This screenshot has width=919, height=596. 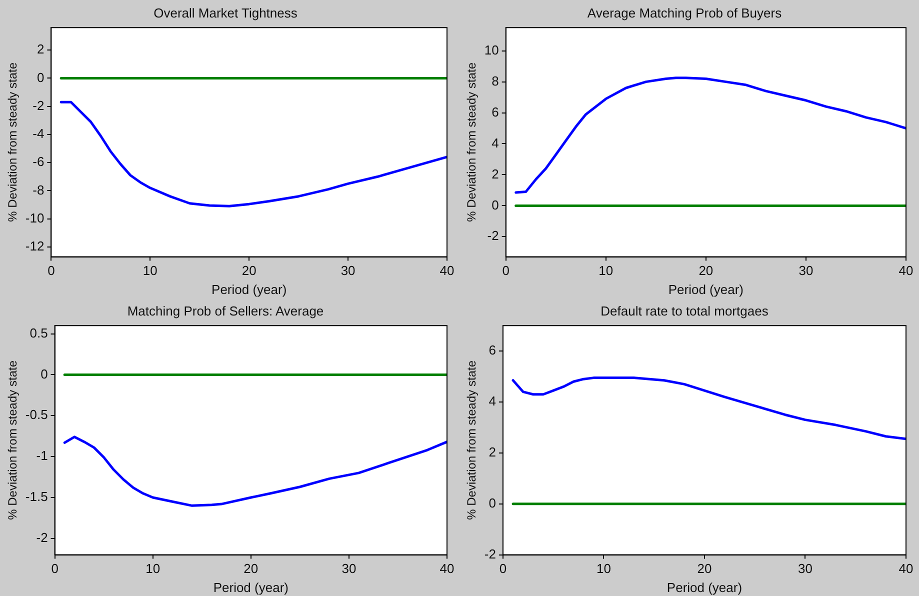 I want to click on y-tick-label: -10, so click(x=34, y=218).